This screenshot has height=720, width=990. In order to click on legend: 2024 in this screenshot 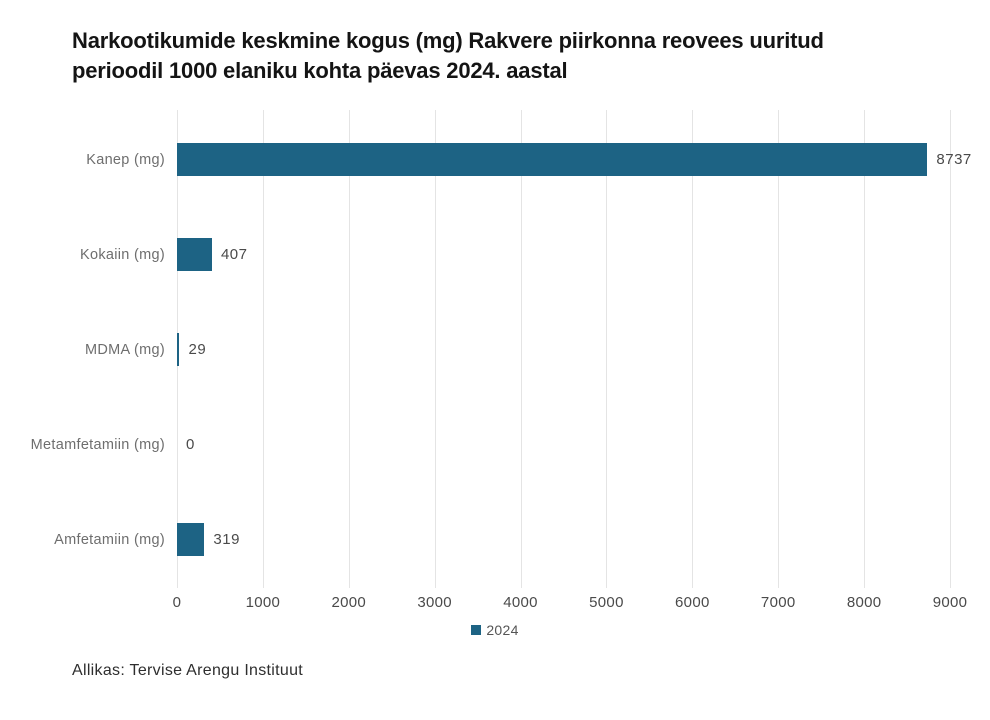, I will do `click(495, 630)`.